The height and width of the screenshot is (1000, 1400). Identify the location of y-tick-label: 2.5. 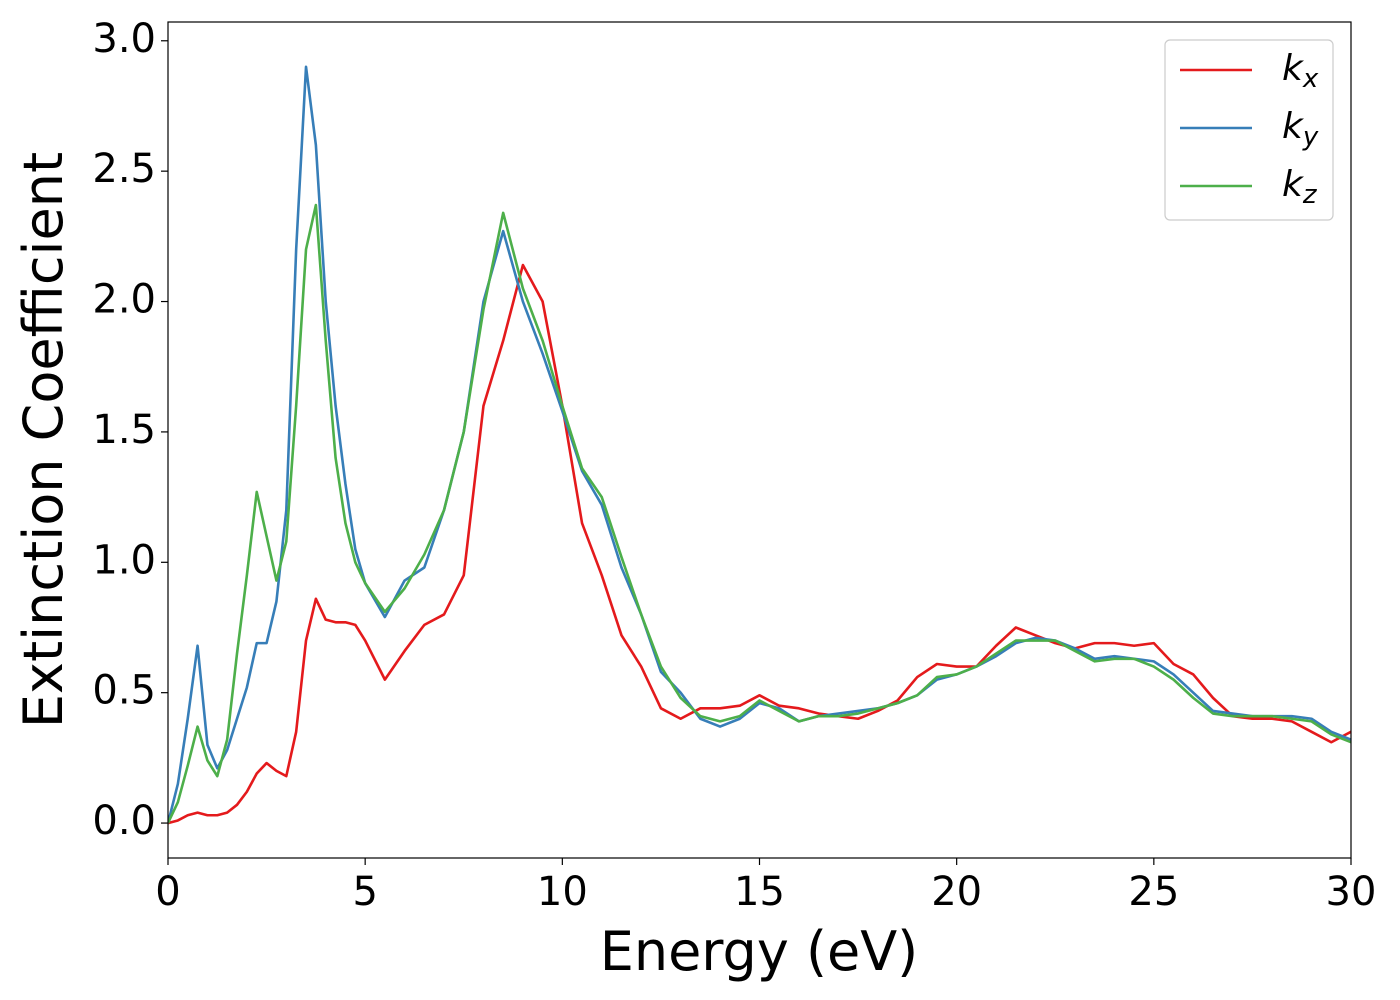
(124, 169).